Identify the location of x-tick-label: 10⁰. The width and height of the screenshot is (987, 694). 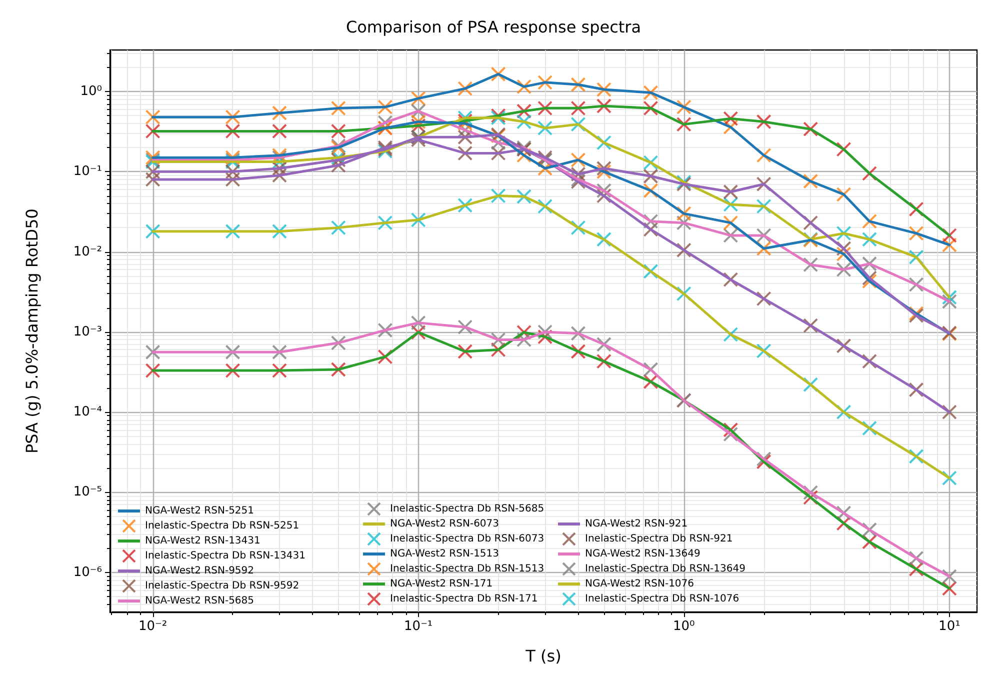
(684, 626).